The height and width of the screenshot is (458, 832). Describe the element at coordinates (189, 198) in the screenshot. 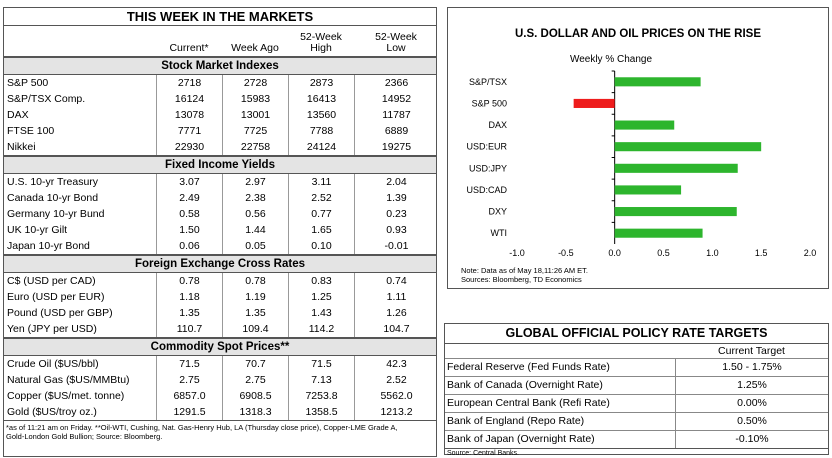

I see `row-value: 2.49` at that location.